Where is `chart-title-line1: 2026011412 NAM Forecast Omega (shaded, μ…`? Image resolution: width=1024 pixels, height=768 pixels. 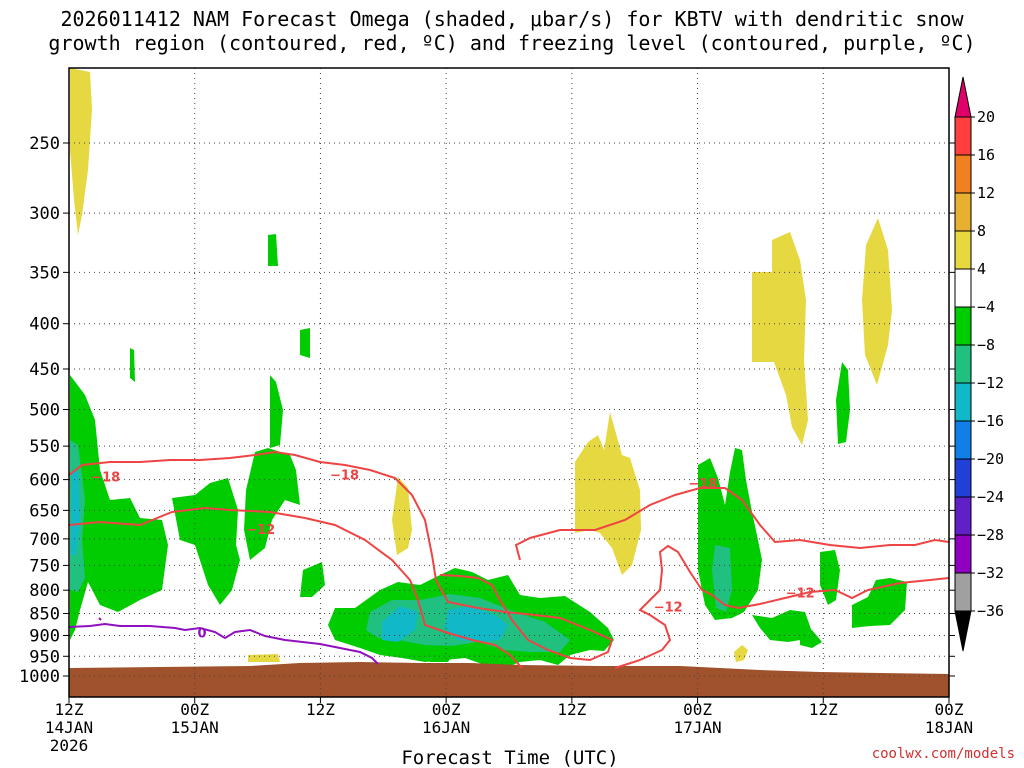
chart-title-line1: 2026011412 NAM Forecast Omega (shaded, μ… is located at coordinates (512, 19).